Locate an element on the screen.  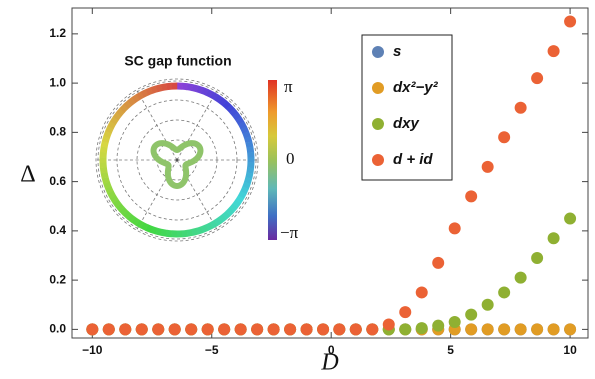
y-tick-label: 1.2 is located at coordinates (57, 33).